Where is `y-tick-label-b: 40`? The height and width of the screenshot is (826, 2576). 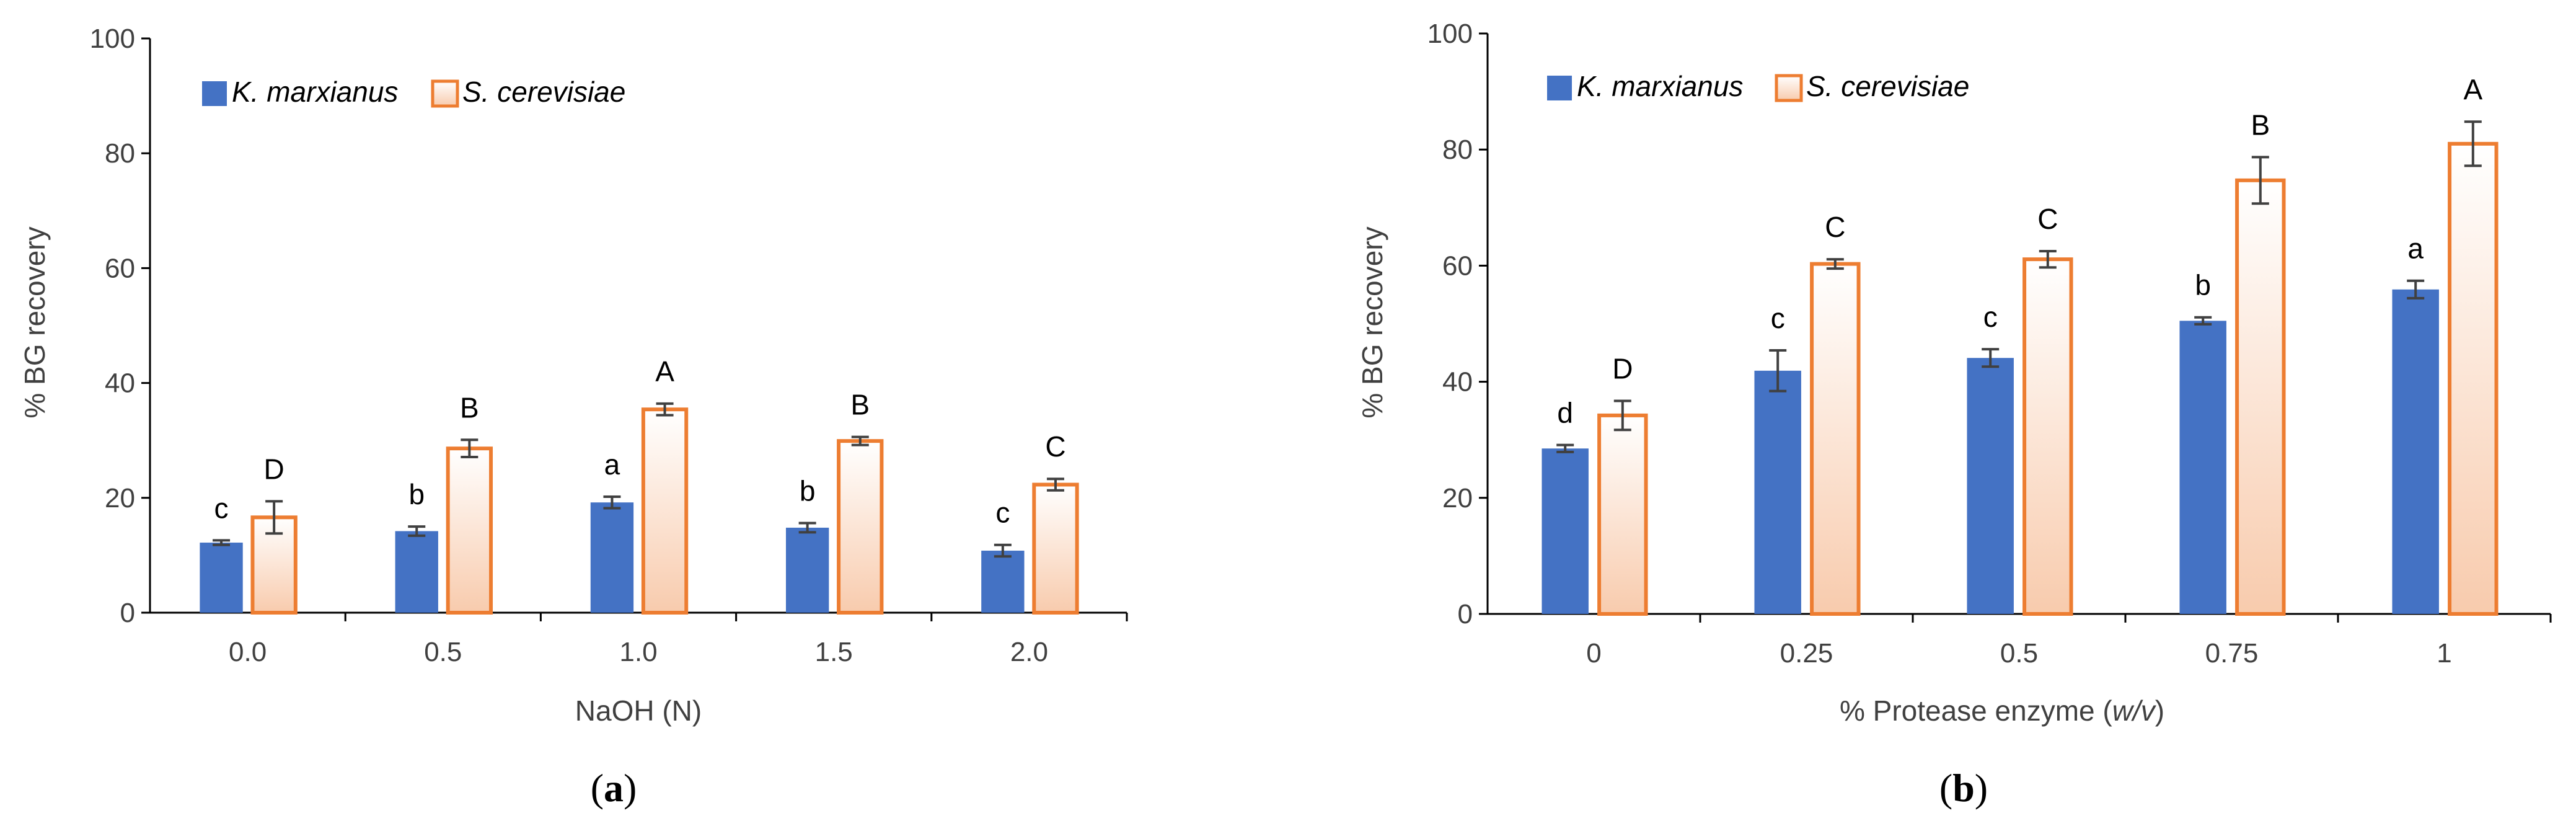 y-tick-label-b: 40 is located at coordinates (1457, 382).